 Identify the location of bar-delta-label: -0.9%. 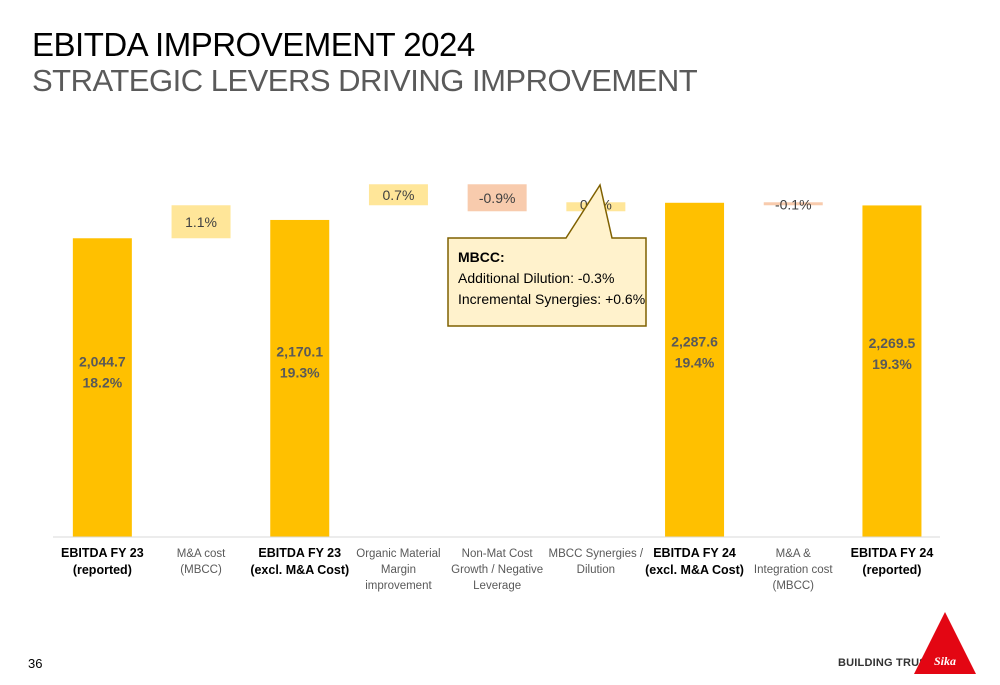
(497, 198).